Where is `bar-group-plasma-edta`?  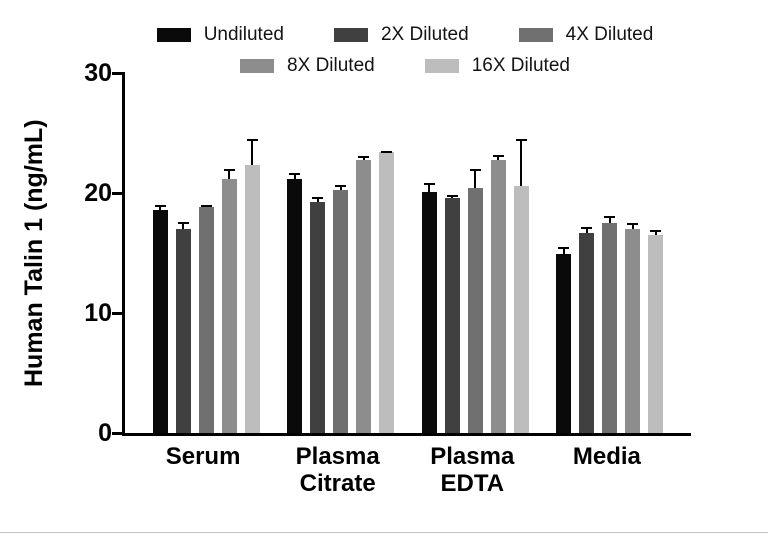
bar-group-plasma-edta is located at coordinates (475, 286).